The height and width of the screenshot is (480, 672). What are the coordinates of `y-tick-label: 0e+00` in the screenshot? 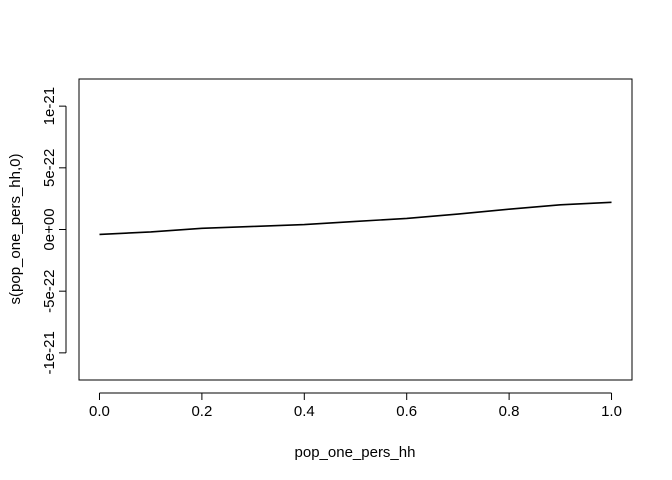 It's located at (49, 229).